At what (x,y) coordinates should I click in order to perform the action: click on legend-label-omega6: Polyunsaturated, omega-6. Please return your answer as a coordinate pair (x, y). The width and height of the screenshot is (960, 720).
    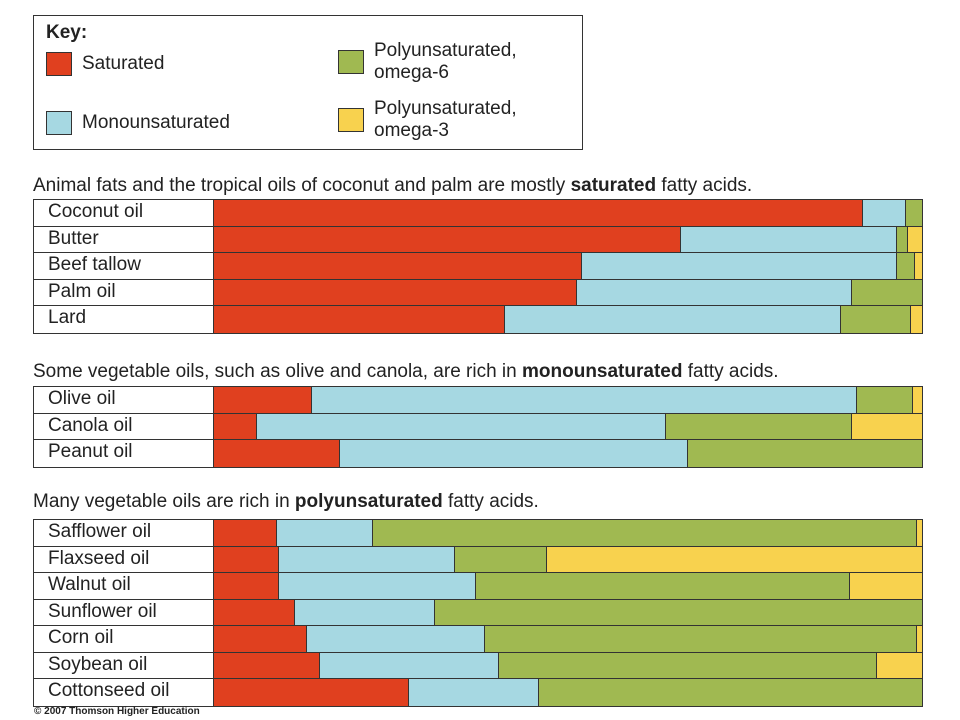
    Looking at the image, I should click on (445, 61).